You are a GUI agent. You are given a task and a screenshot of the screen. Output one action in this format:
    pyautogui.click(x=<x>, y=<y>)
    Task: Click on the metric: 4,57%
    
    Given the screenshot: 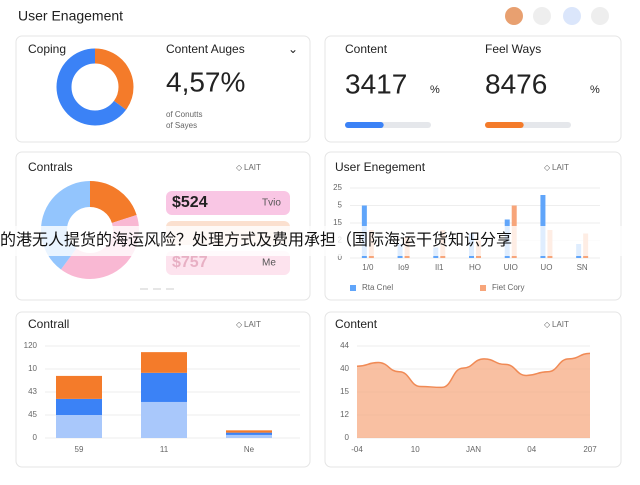 What is the action you would take?
    pyautogui.click(x=205, y=81)
    